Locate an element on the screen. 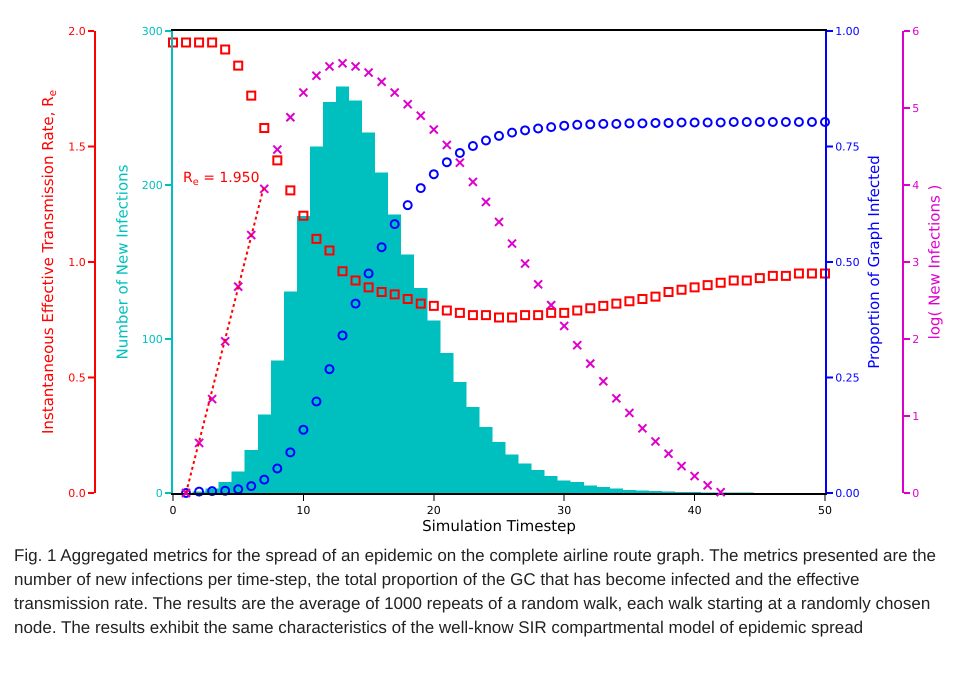 The width and height of the screenshot is (959, 683). y2-tick-label: 0.5 is located at coordinates (77, 377).